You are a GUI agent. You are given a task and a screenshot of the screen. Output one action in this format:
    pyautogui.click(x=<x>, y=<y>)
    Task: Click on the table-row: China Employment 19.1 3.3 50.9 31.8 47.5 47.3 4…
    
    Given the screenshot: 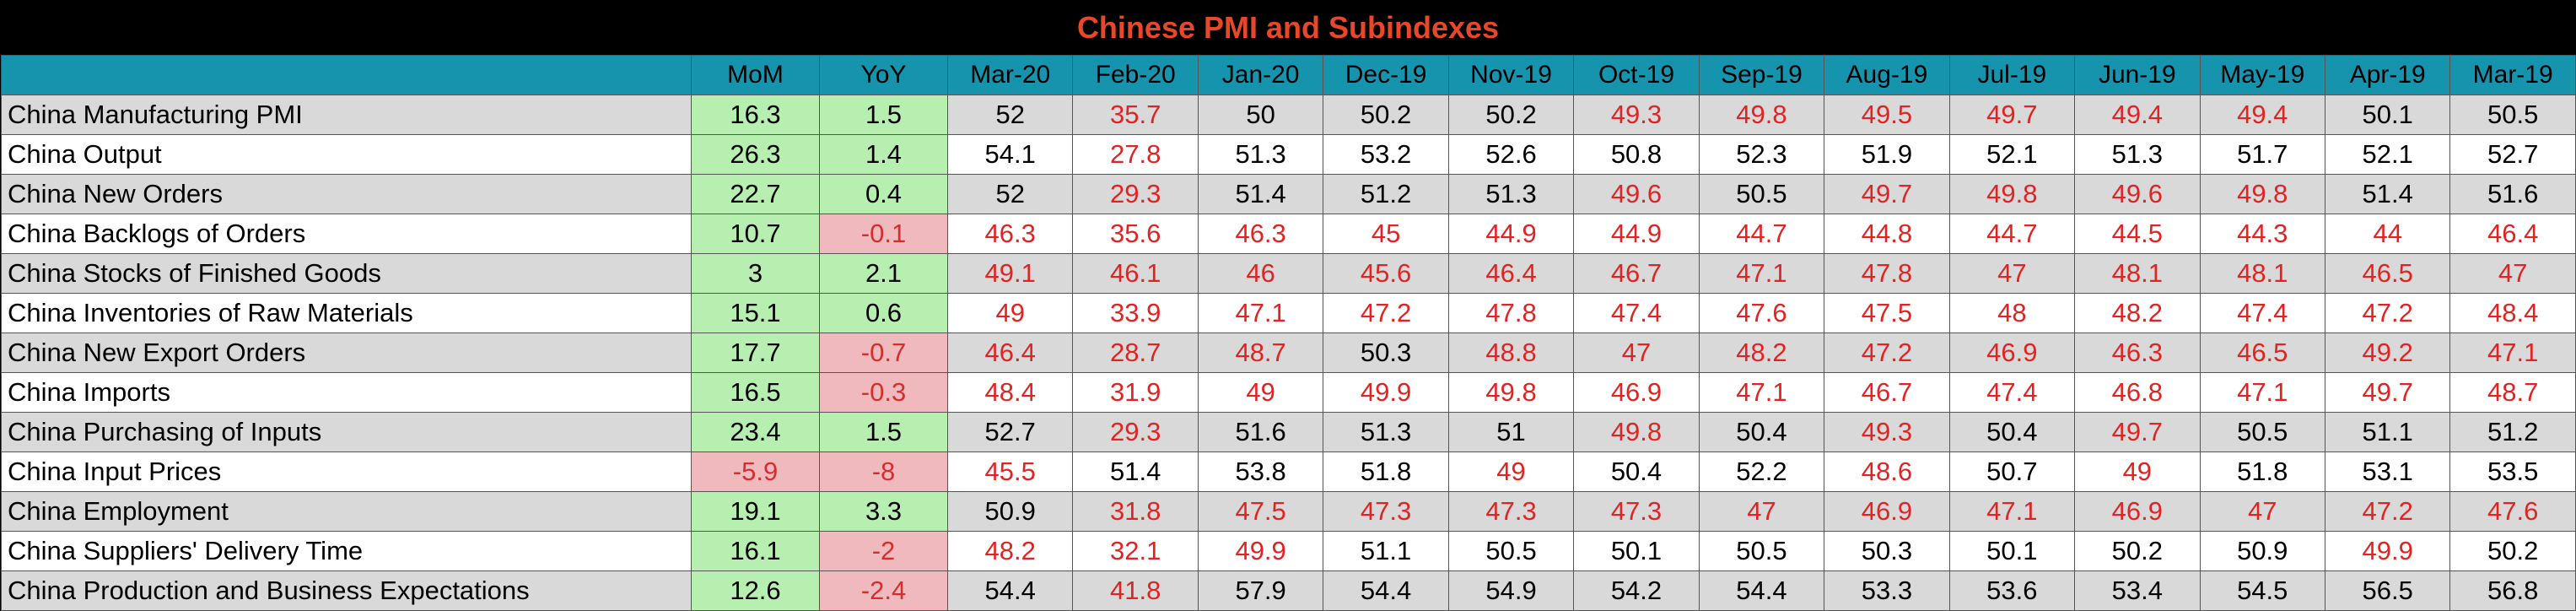 What is the action you would take?
    pyautogui.click(x=1288, y=511)
    